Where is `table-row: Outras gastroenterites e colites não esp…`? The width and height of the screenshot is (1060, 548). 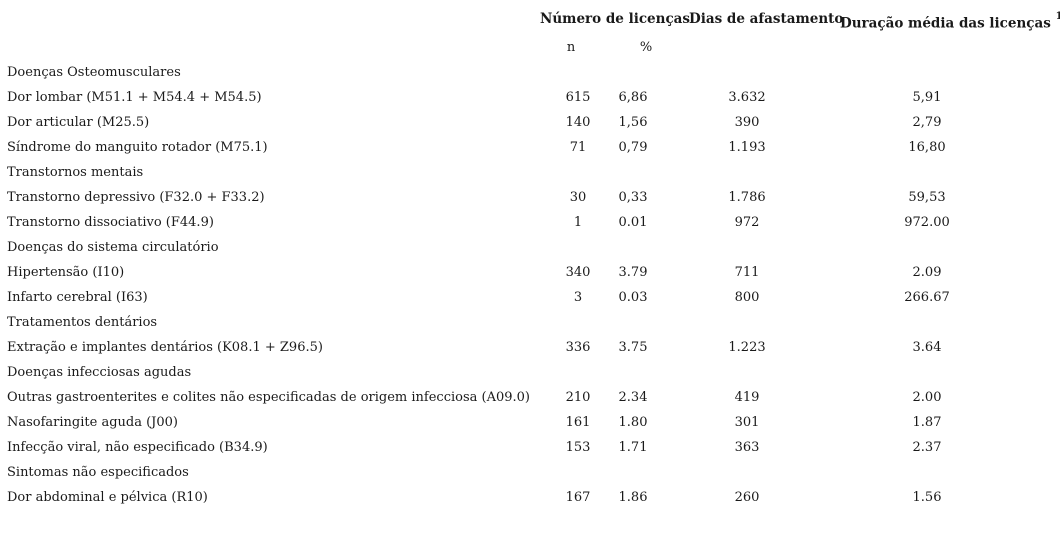
table-row: Outras gastroenterites e colites não esp… is located at coordinates (511, 397).